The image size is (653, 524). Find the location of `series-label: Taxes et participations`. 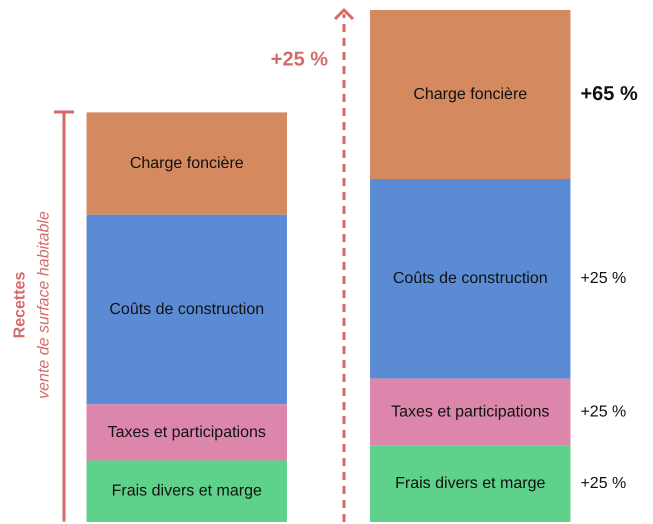

series-label: Taxes et participations is located at coordinates (187, 432).